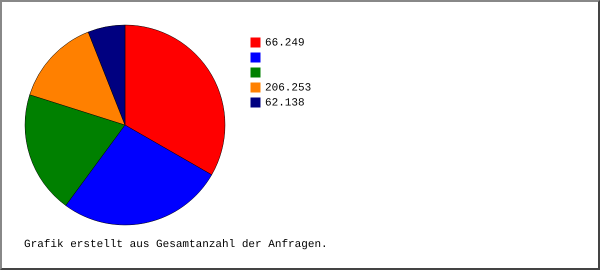 The width and height of the screenshot is (600, 270). What do you see at coordinates (285, 104) in the screenshot?
I see `legend-label: 62.138` at bounding box center [285, 104].